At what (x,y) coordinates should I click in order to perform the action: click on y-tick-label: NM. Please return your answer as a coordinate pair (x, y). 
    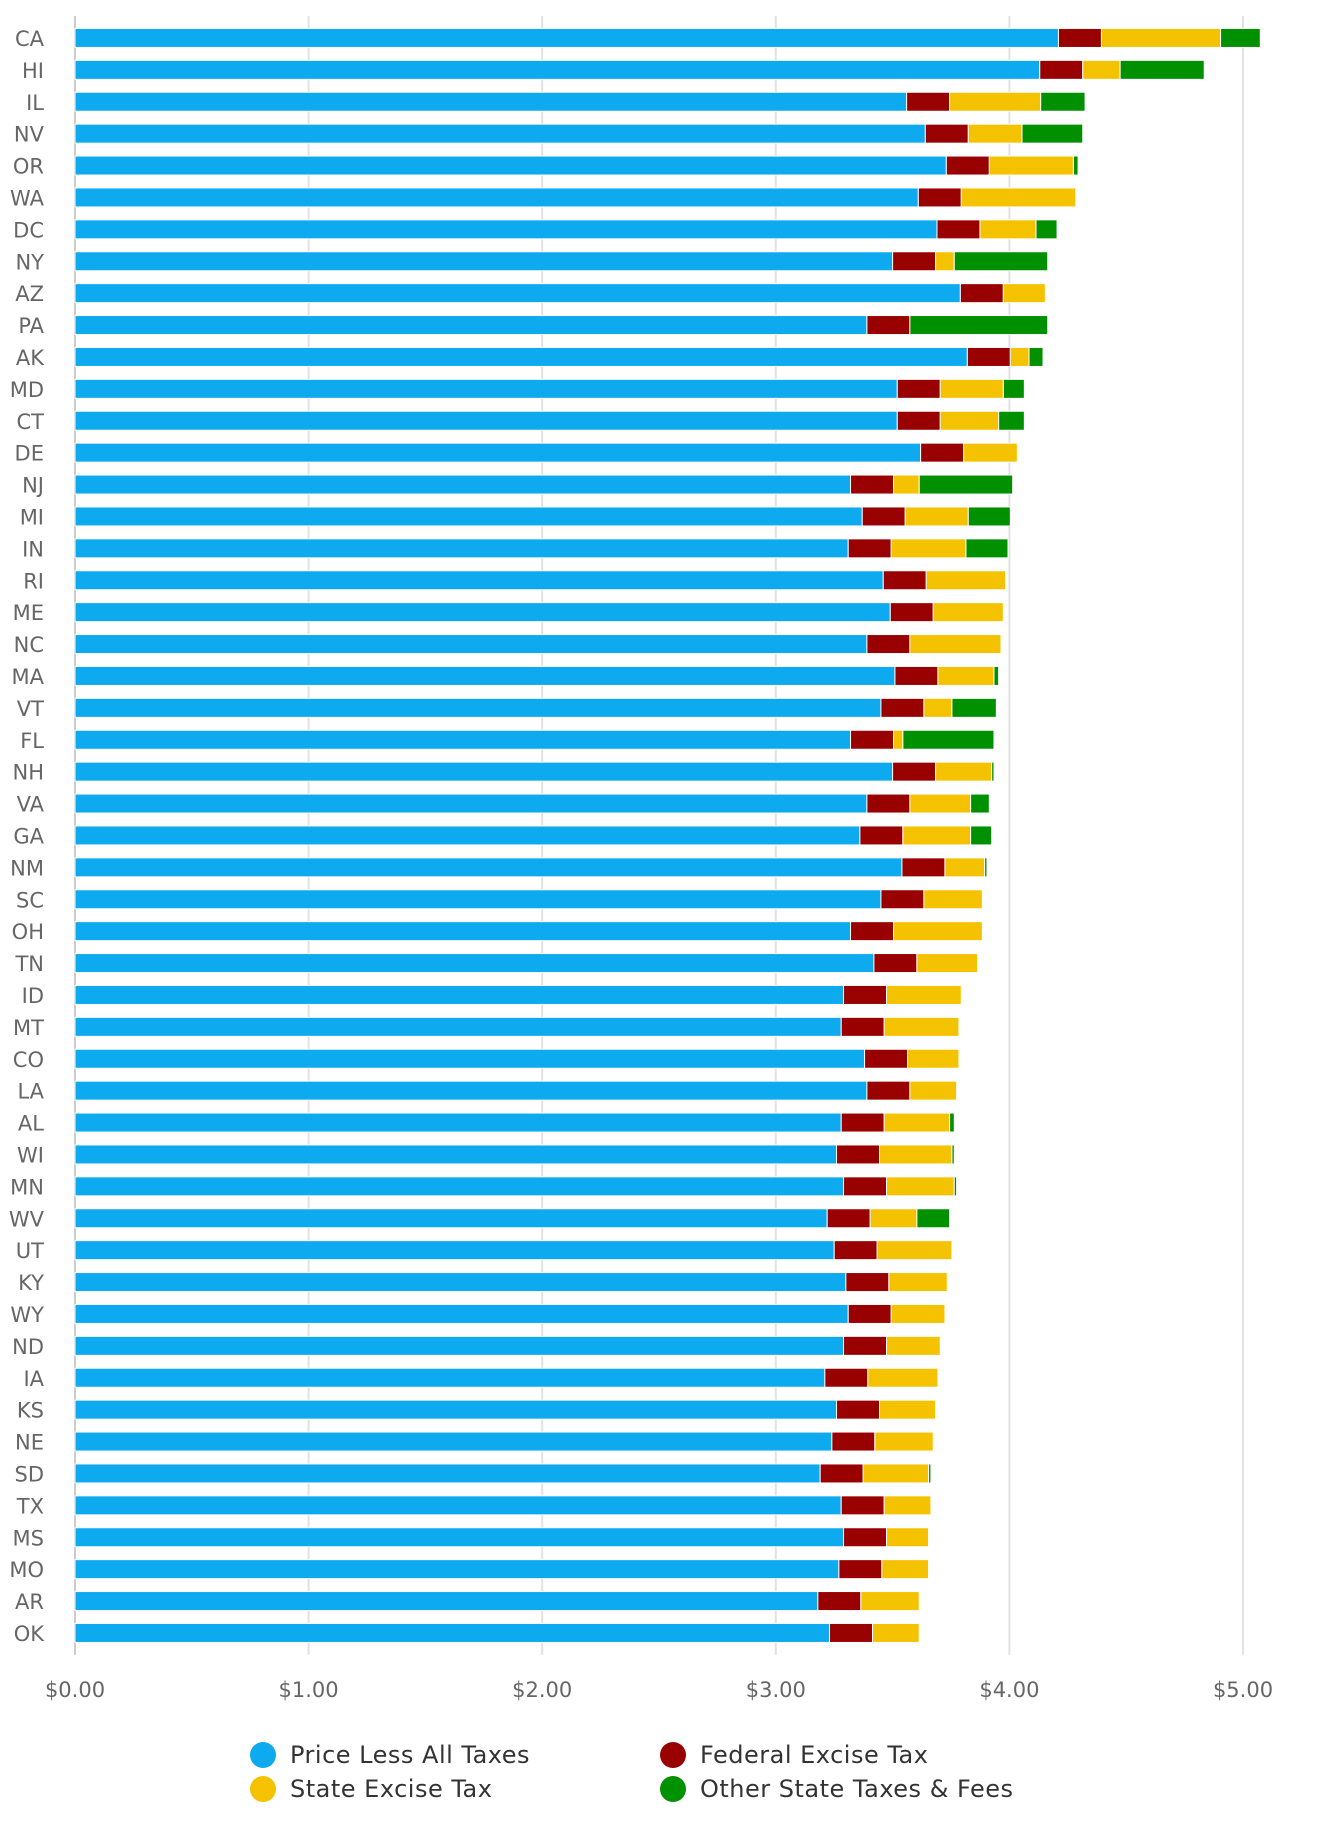
    Looking at the image, I should click on (27, 868).